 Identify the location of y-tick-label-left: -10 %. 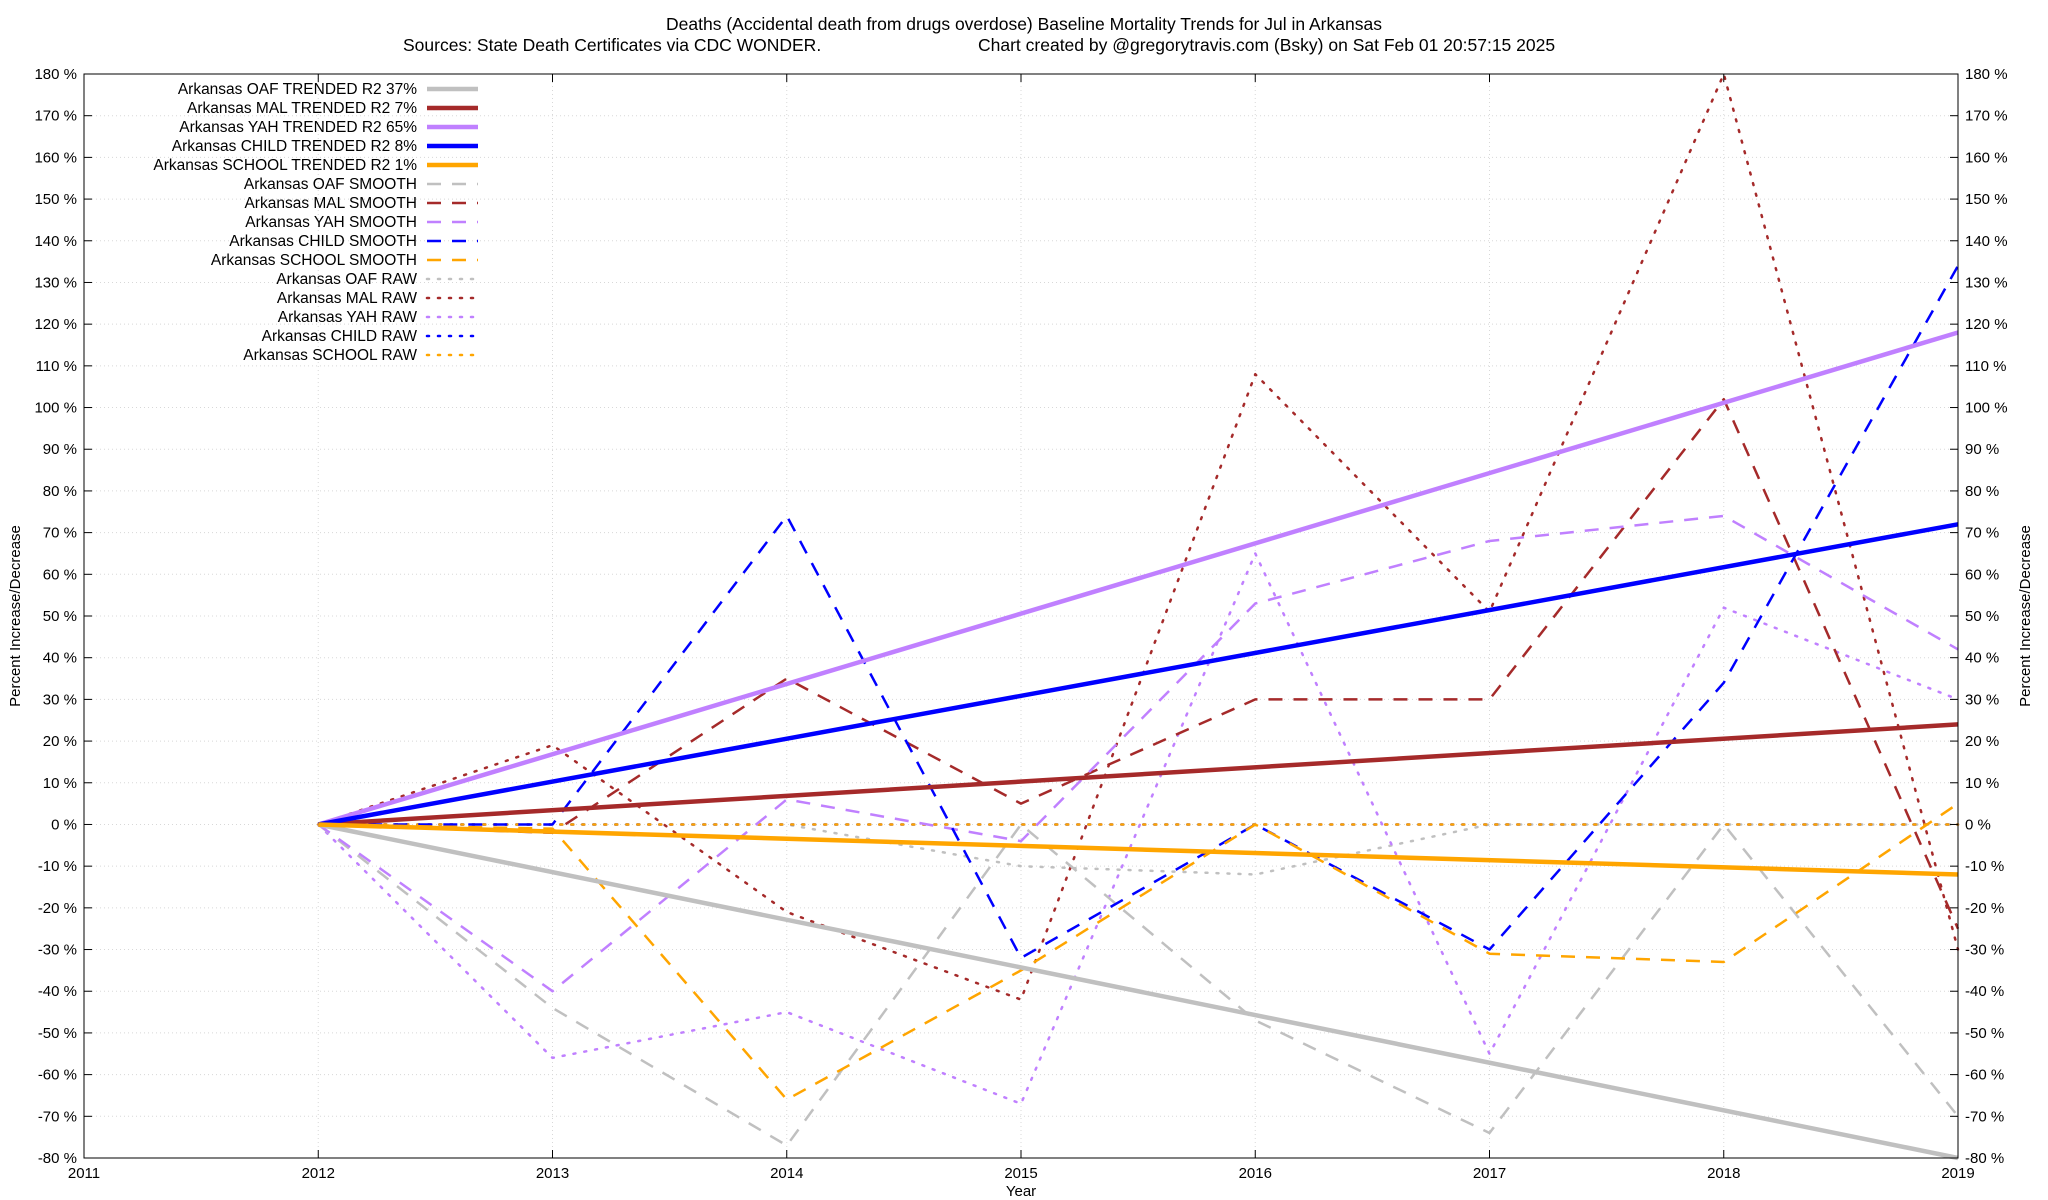
(57, 866).